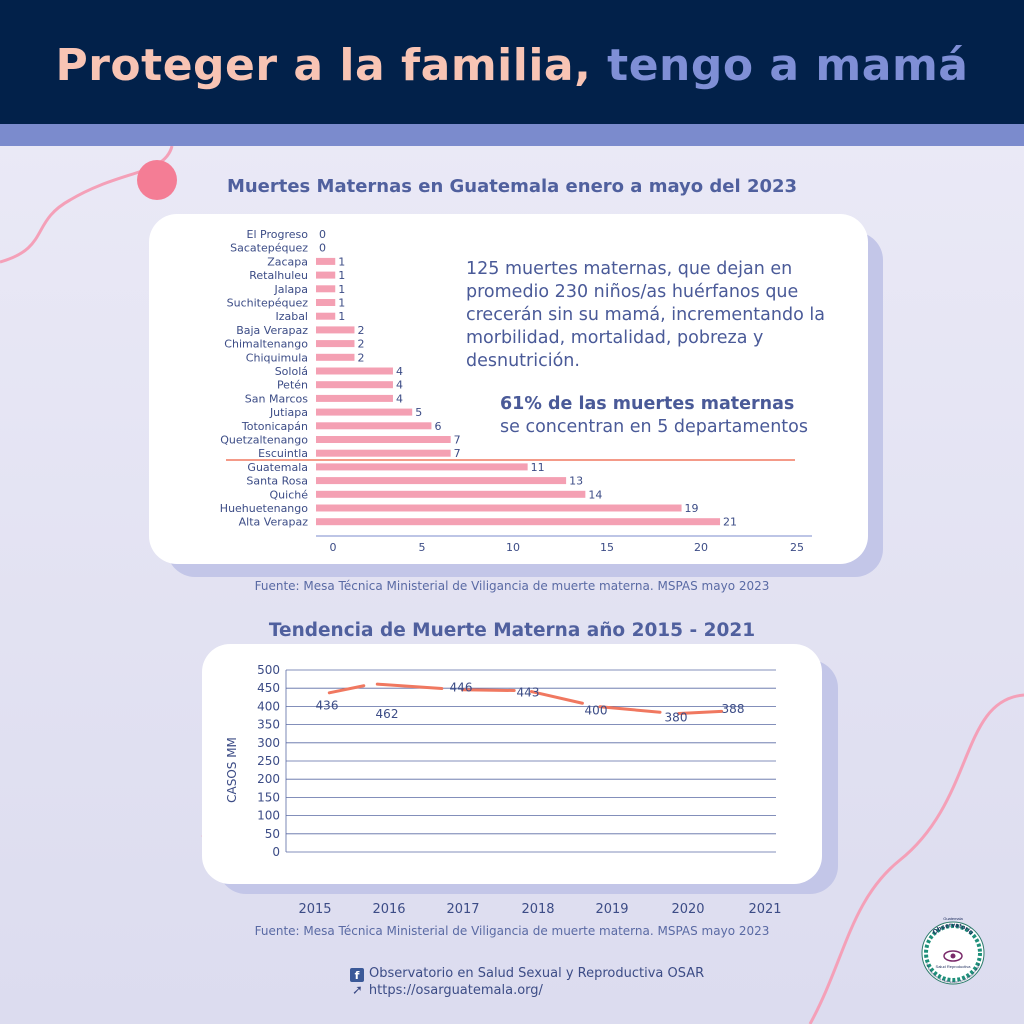 The width and height of the screenshot is (1024, 1024). I want to click on bar-category-label: Retalhuleu, so click(278, 275).